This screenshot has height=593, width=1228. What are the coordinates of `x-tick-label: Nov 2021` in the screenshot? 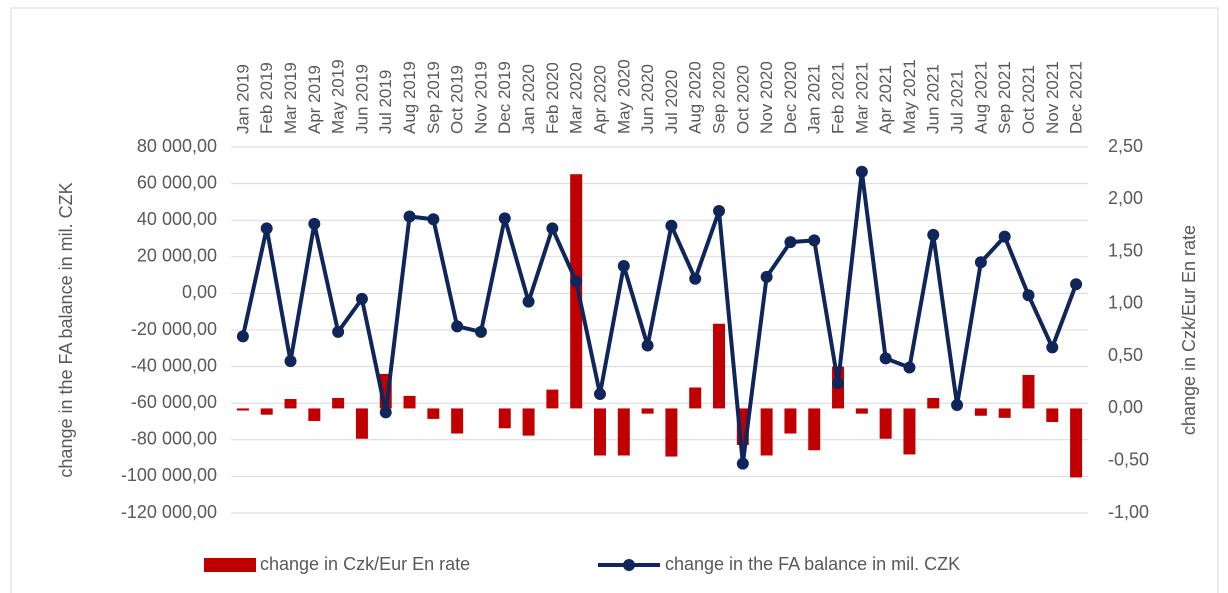 It's located at (1052, 97).